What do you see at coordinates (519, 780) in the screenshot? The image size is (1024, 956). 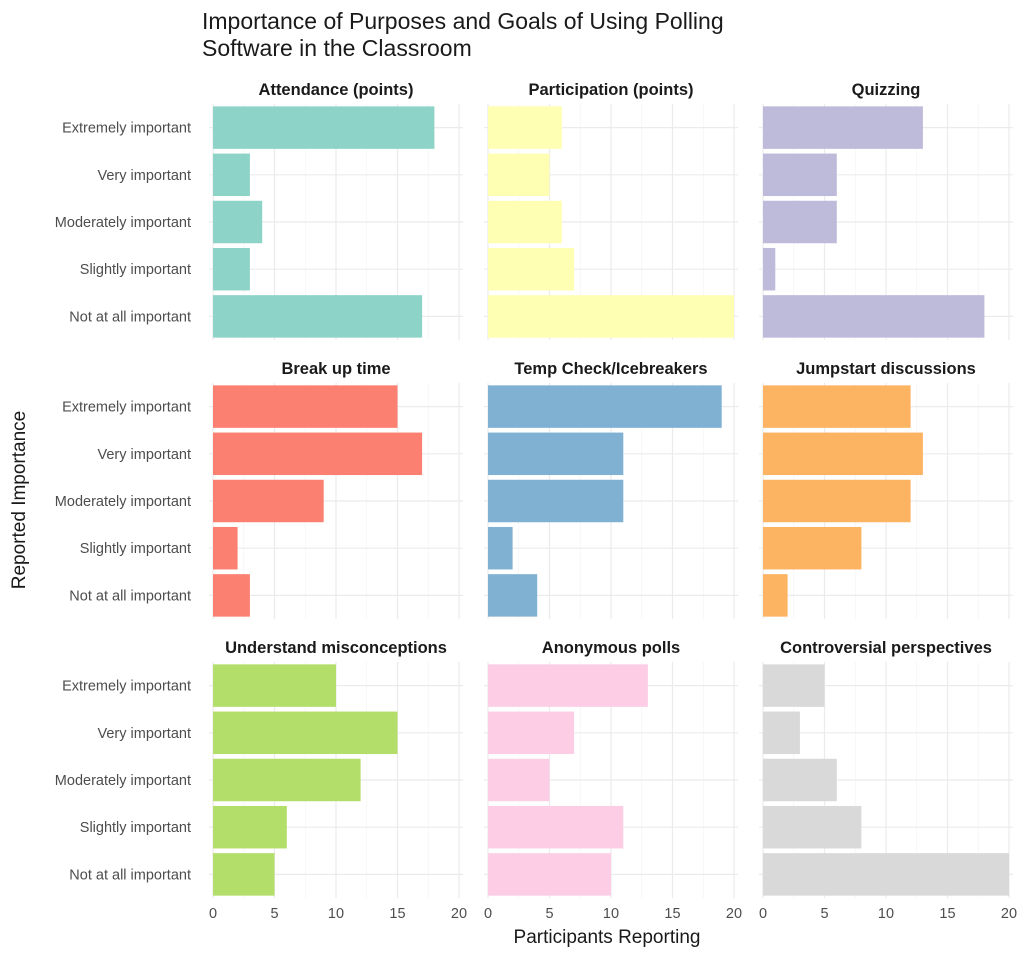 I see `bar-anonymous-polls-moderately-important` at bounding box center [519, 780].